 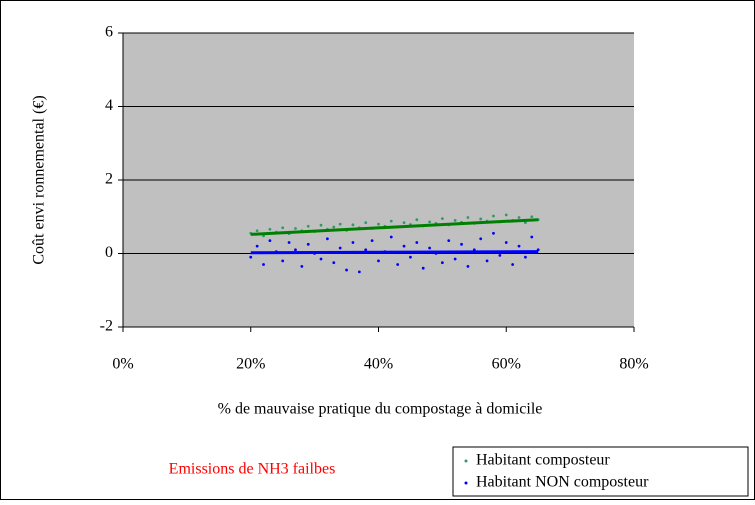 I want to click on y-tick-label: 2, so click(x=109, y=179).